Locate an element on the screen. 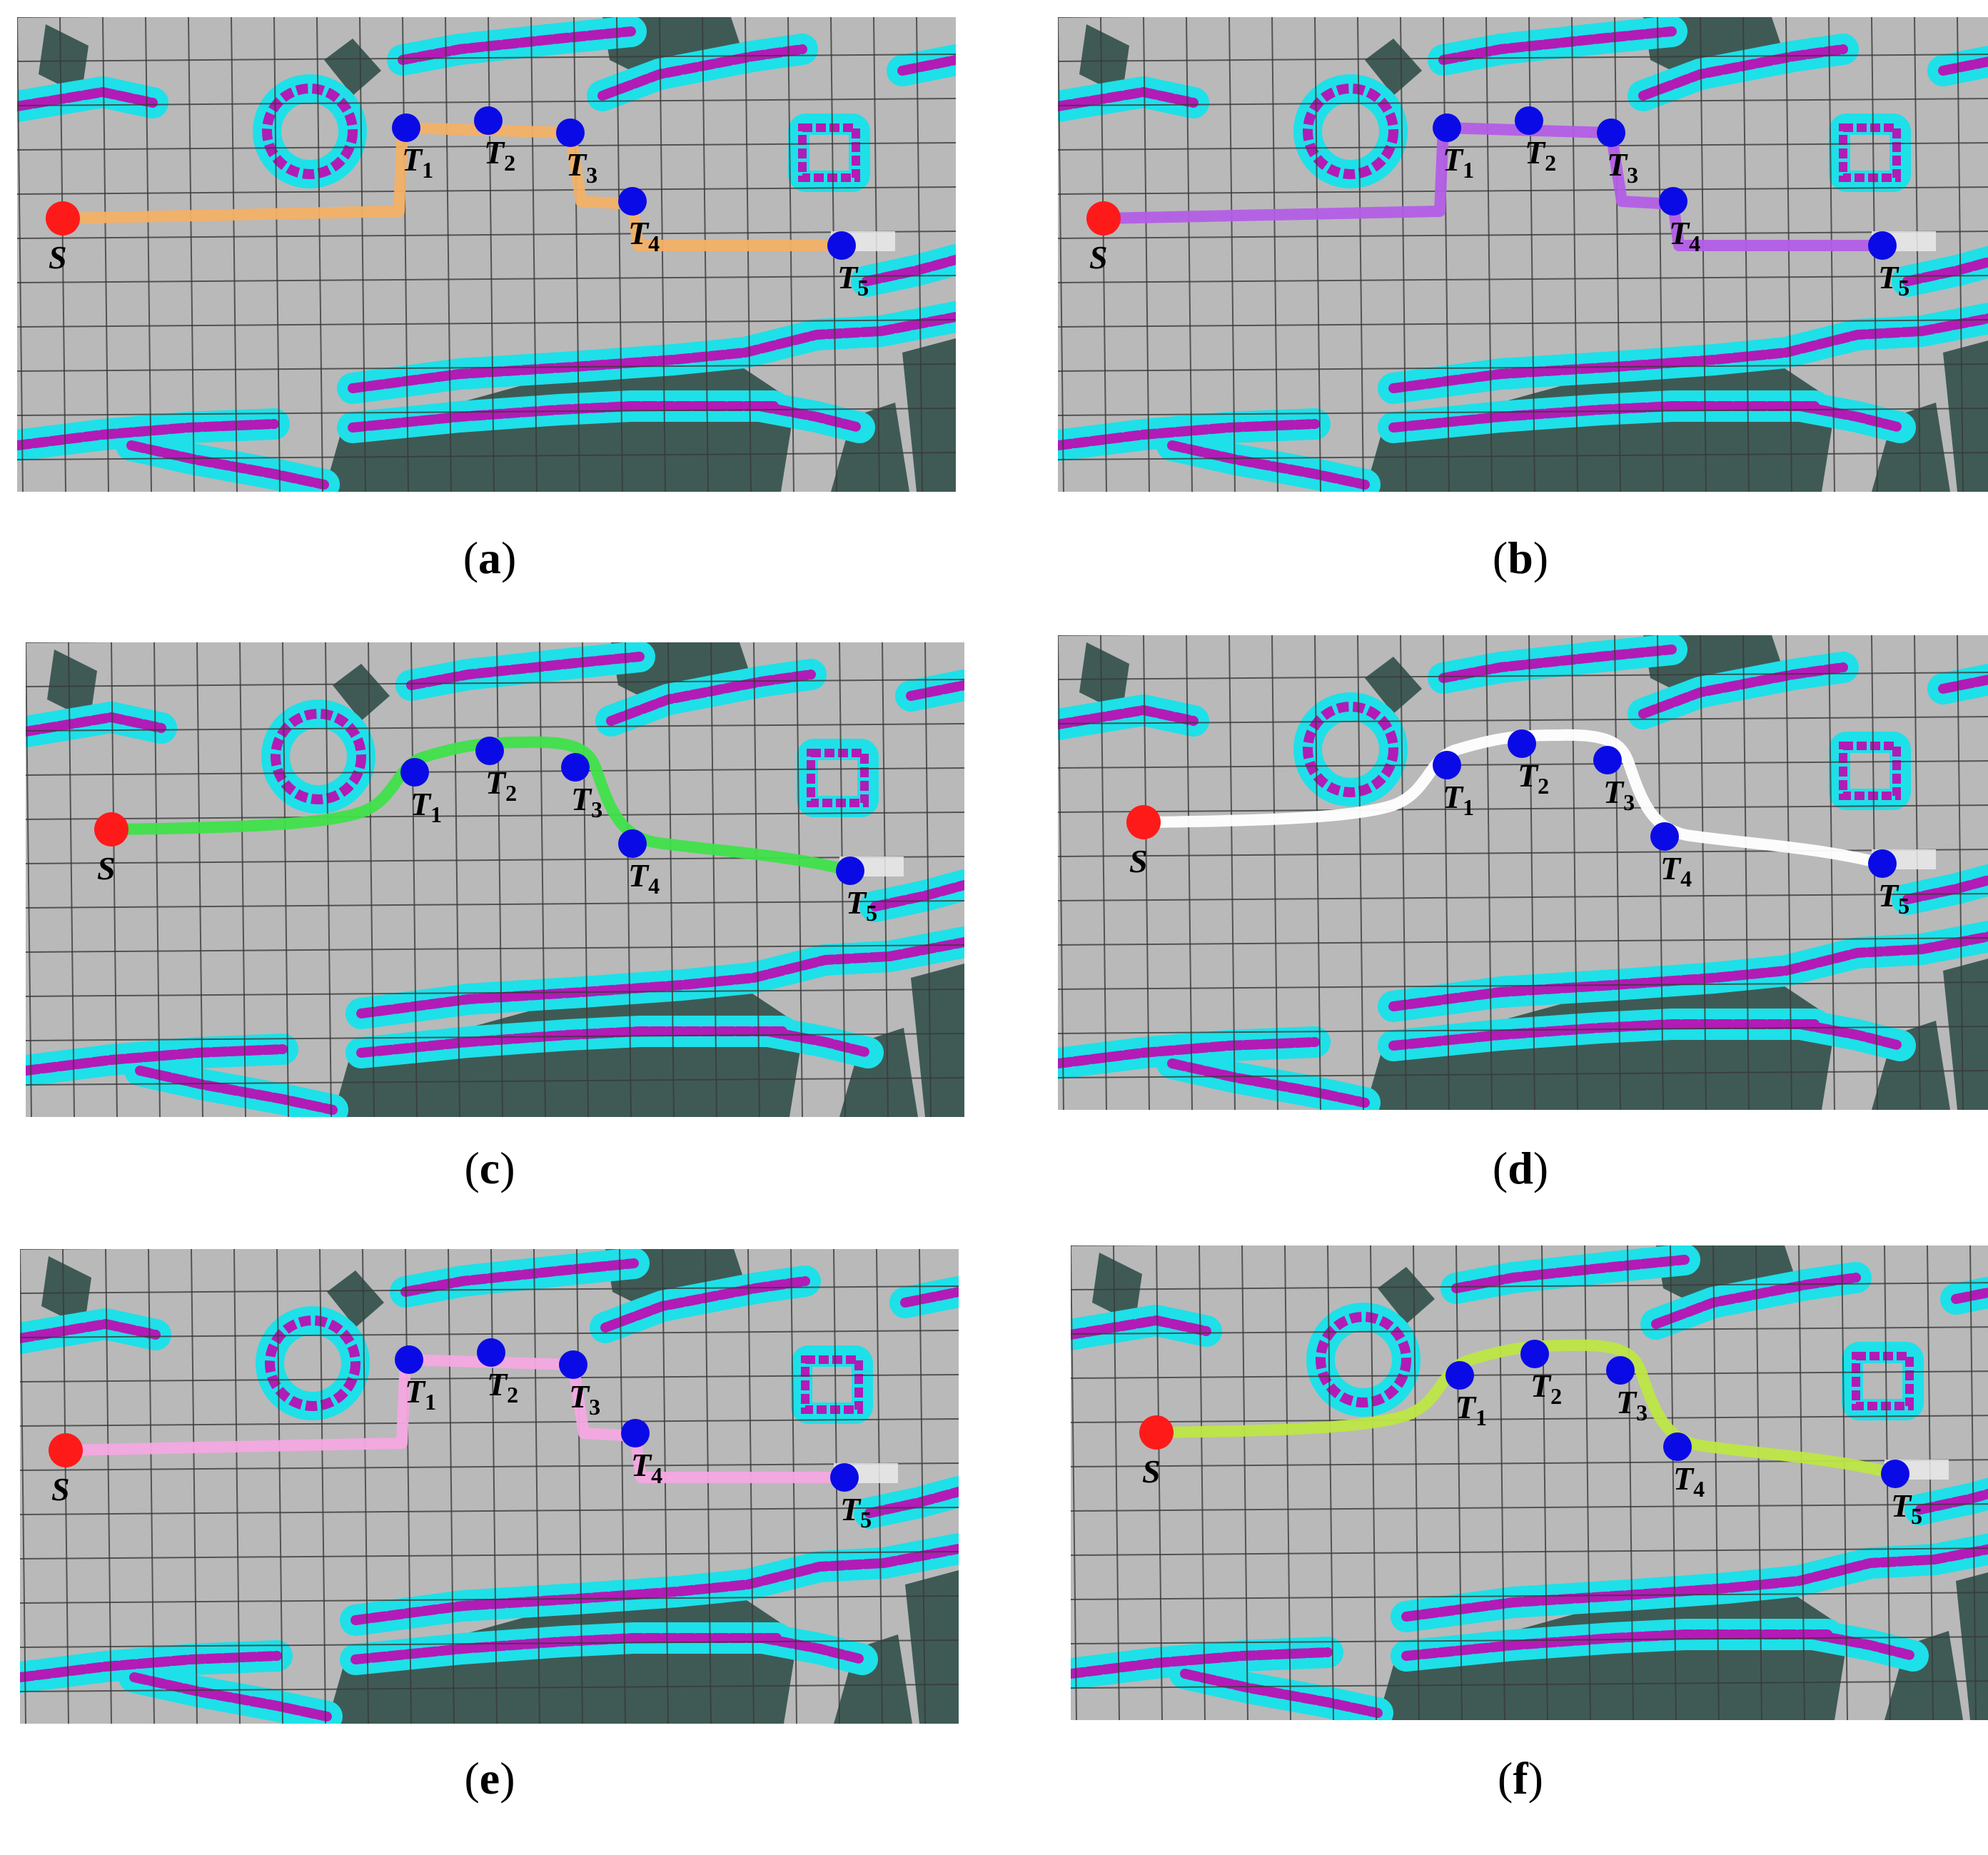  caption-a: (a) is located at coordinates (490, 557).